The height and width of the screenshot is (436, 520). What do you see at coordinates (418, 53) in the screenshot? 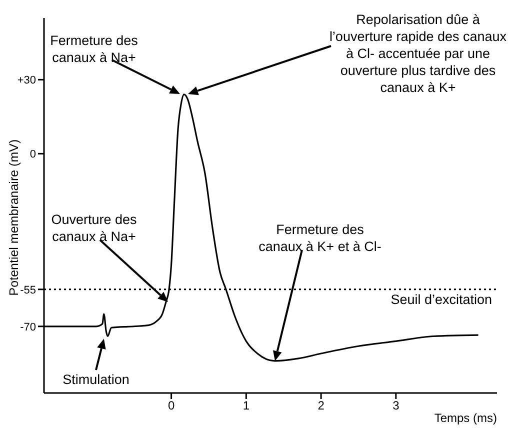
I see `annotation: Repolarisation dûe à l’ouverture rapide des canaux à Cl- accentuée par une ouverture plus tardive des canaux à K+` at bounding box center [418, 53].